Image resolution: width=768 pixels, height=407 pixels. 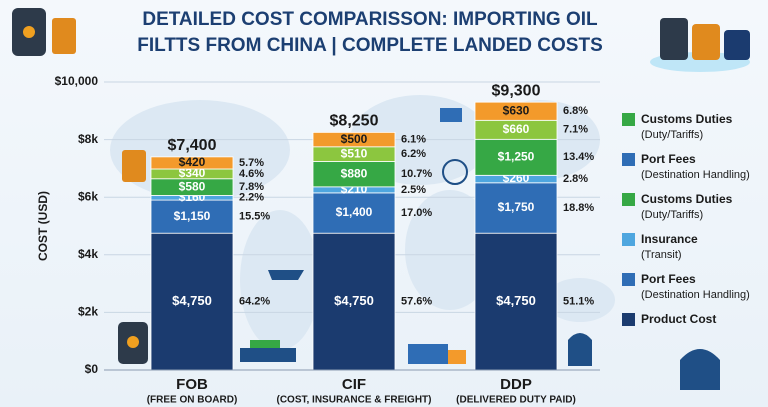 I want to click on percent-label: 2.5%, so click(x=413, y=190).